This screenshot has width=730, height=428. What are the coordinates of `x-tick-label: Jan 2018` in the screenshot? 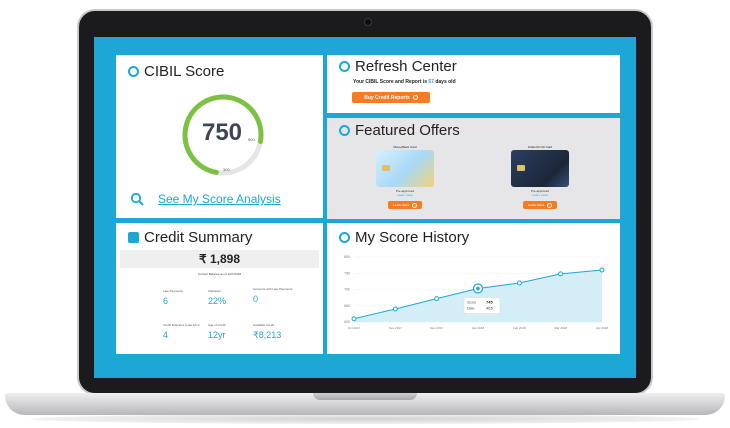 It's located at (478, 328).